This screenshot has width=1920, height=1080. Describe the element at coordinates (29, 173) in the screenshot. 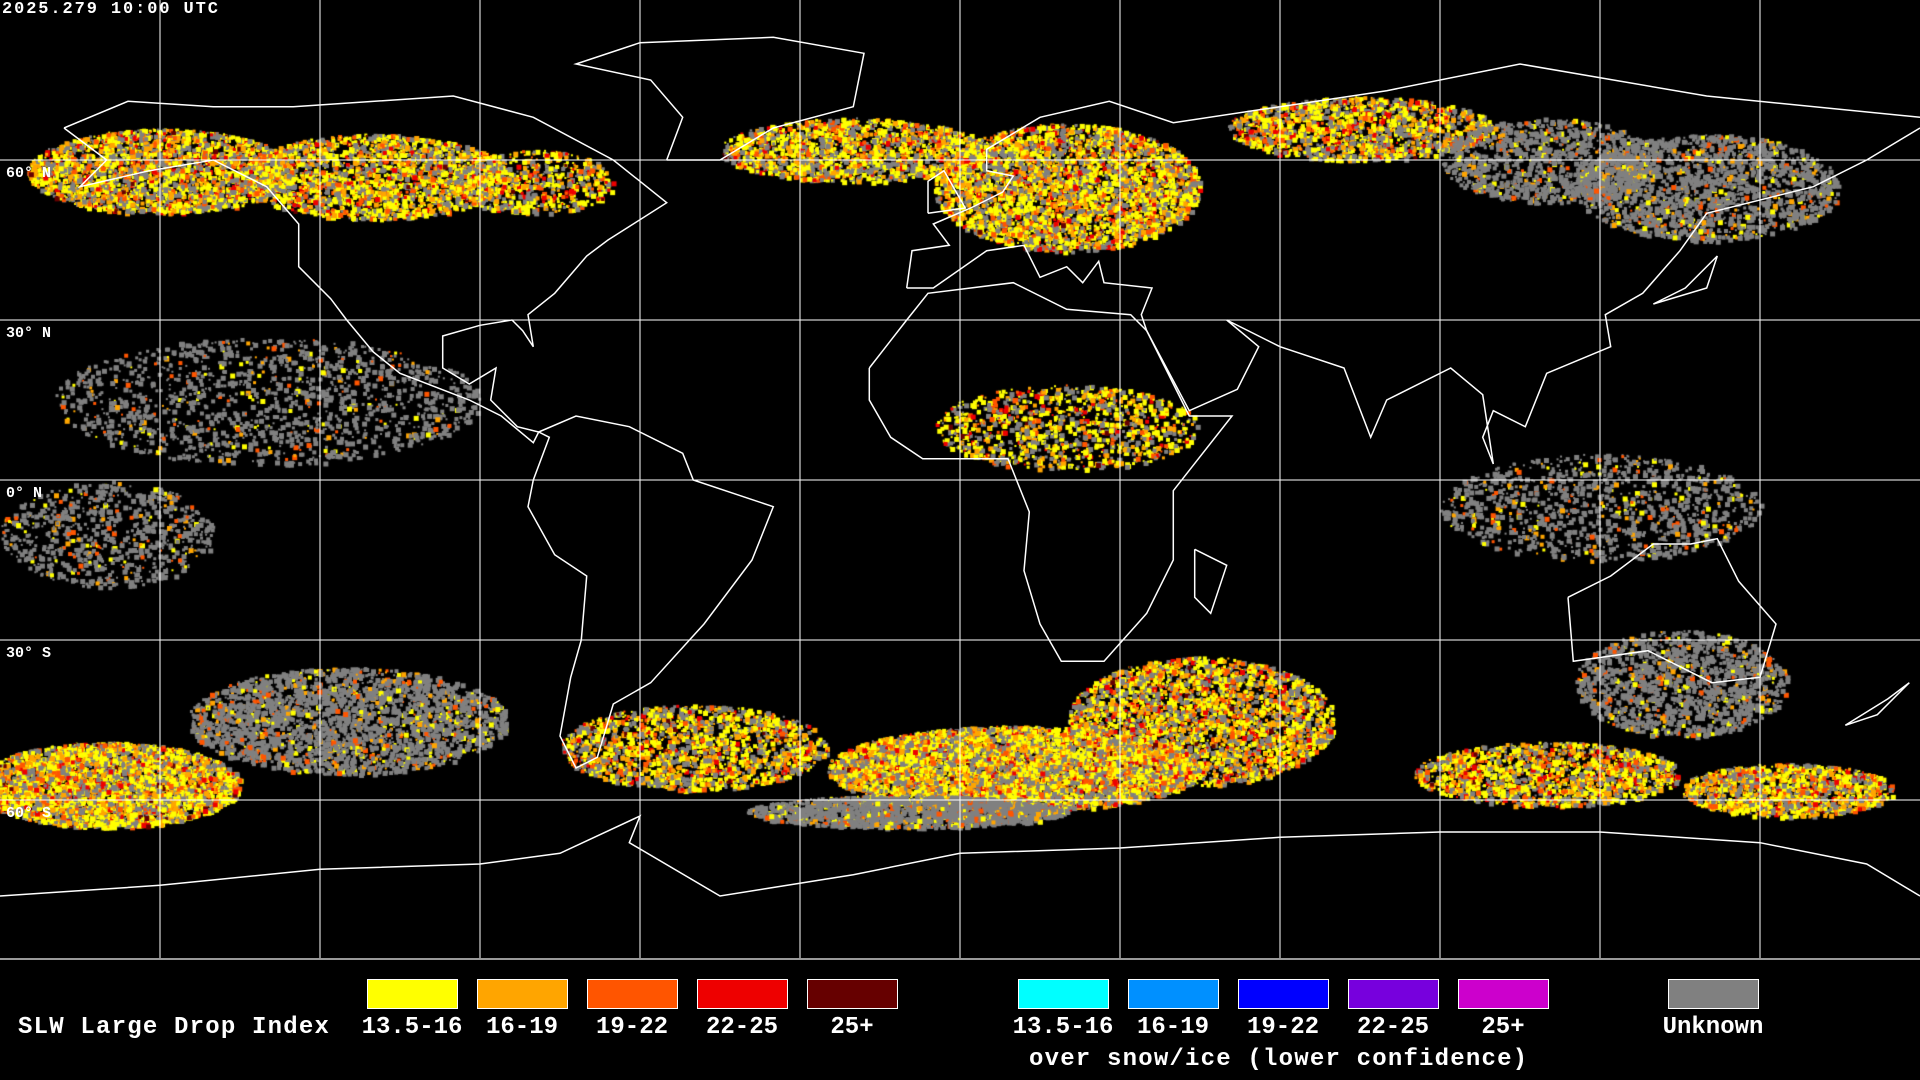

I see `lat-label-60n: 60° N` at that location.